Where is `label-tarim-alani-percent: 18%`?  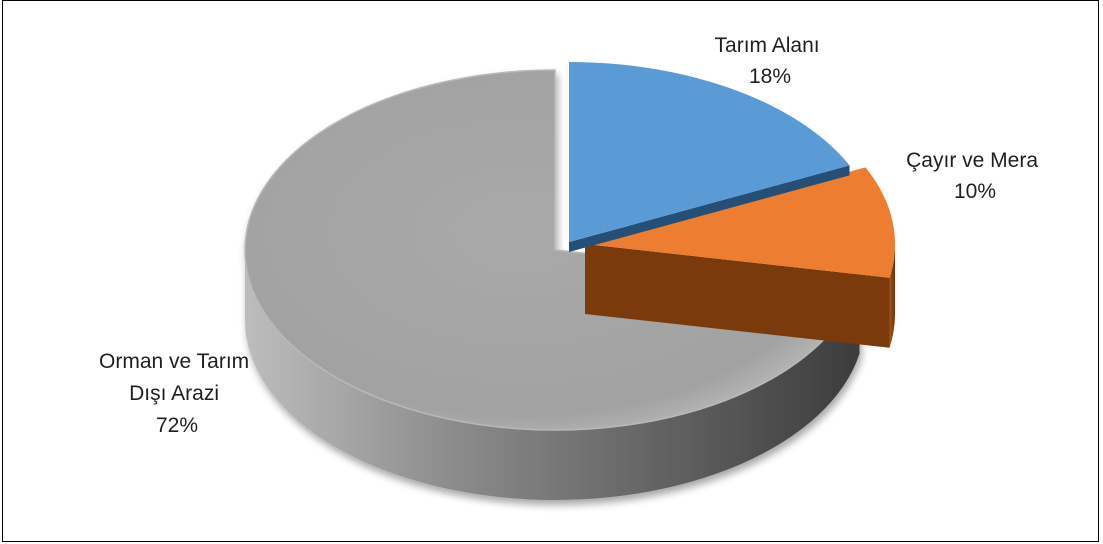 label-tarim-alani-percent: 18% is located at coordinates (770, 76).